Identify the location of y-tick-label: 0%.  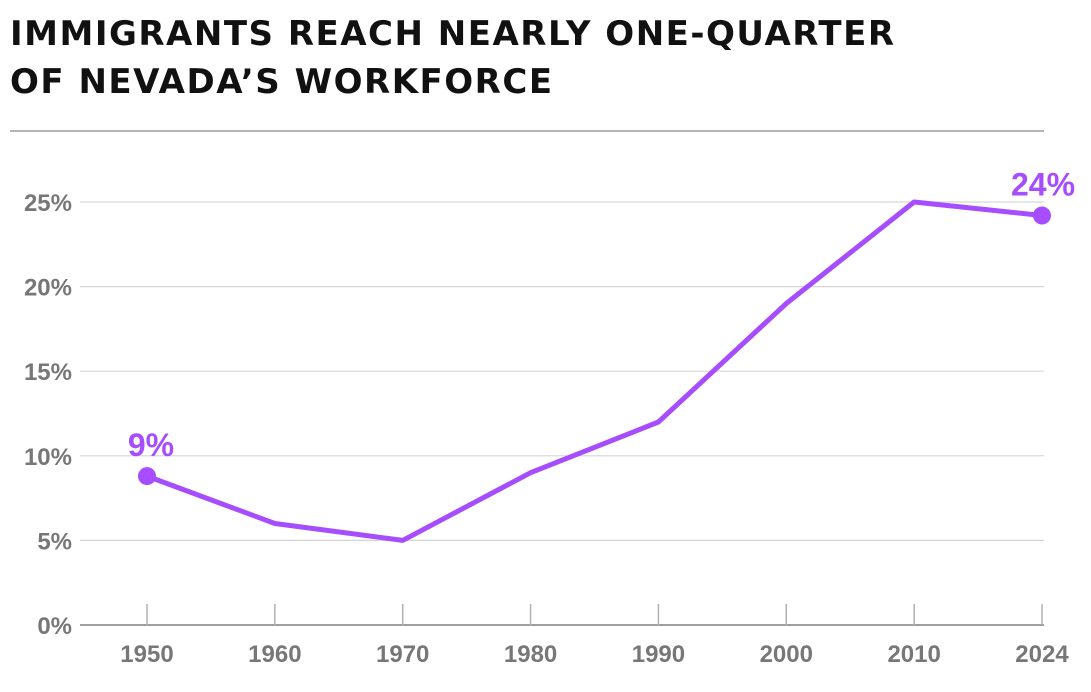
(54, 626).